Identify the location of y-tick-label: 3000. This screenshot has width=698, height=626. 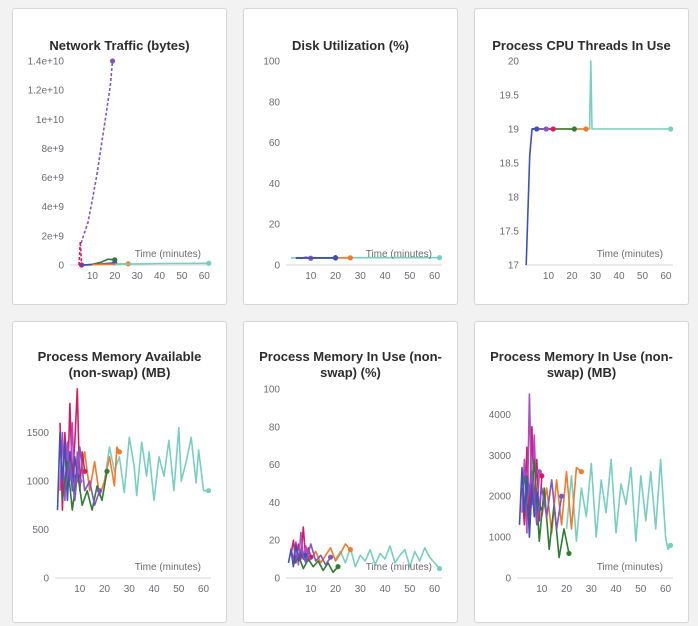
(500, 456).